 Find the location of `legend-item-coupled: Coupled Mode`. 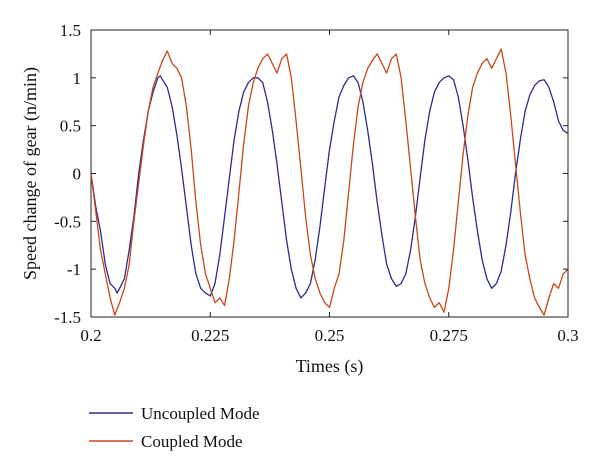

legend-item-coupled: Coupled Mode is located at coordinates (166, 441).